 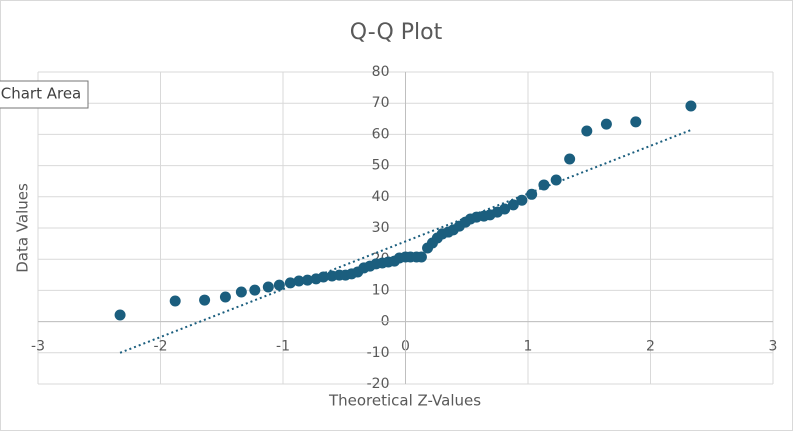 I want to click on y-tick-label: 10, so click(x=381, y=290).